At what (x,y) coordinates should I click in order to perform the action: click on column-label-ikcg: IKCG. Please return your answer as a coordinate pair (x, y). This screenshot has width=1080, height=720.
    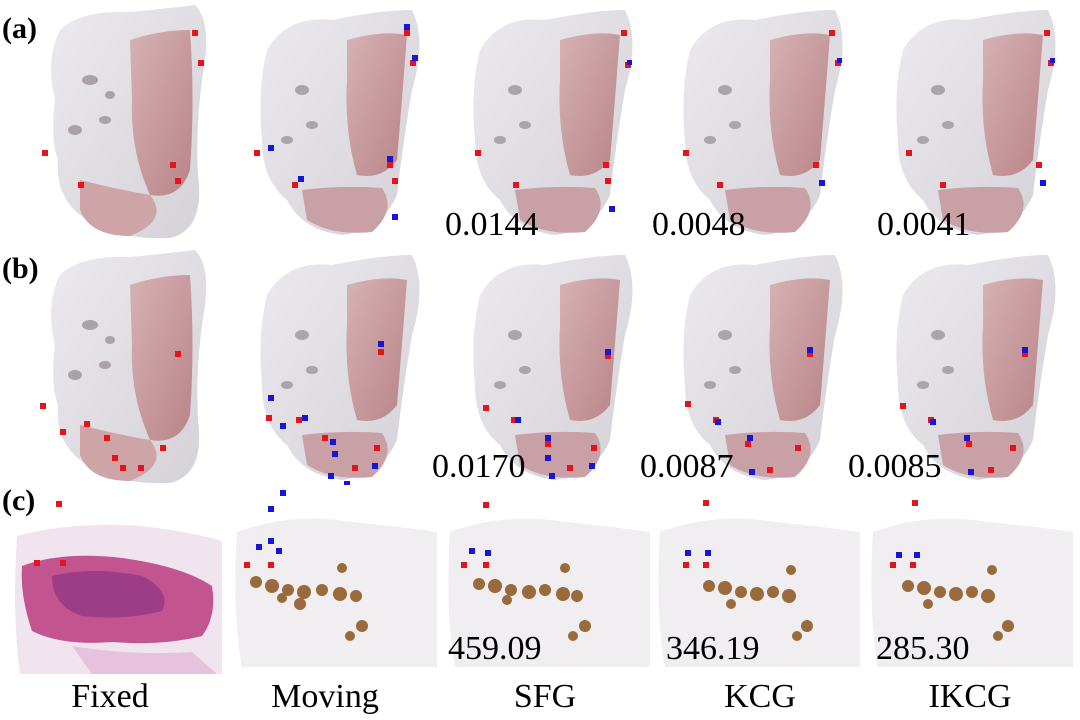
    Looking at the image, I should click on (970, 696).